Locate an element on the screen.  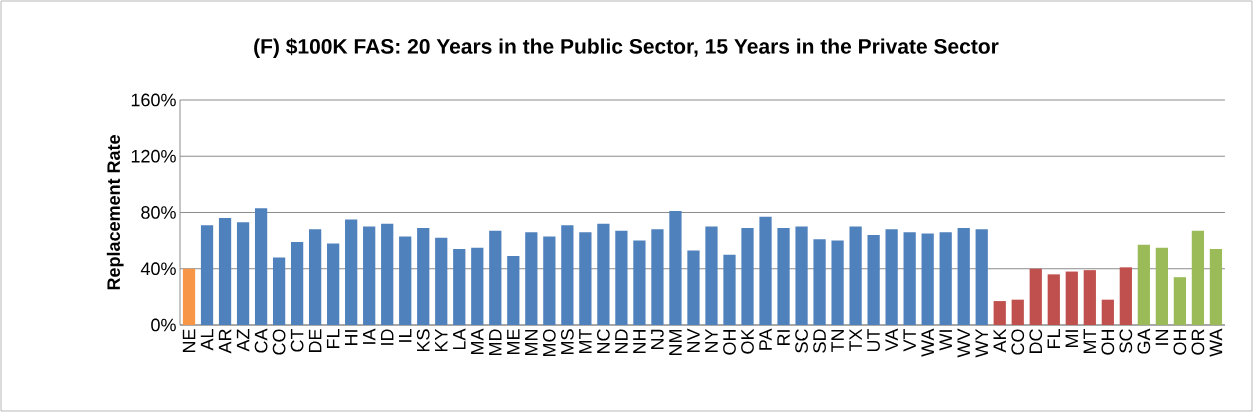
x-tick-label: NY is located at coordinates (711, 340).